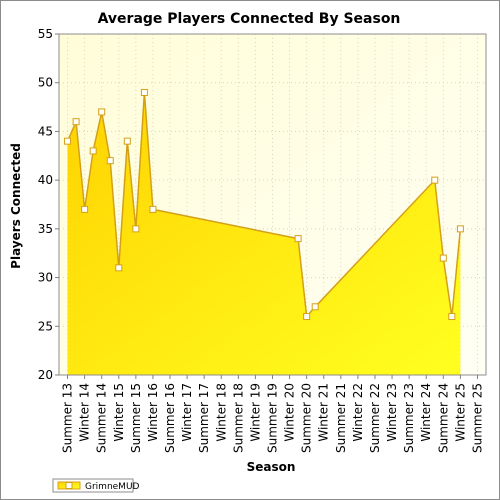  Describe the element at coordinates (48, 204) in the screenshot. I see `y-axis: 20 25 30 35 40 45 50 55` at that location.